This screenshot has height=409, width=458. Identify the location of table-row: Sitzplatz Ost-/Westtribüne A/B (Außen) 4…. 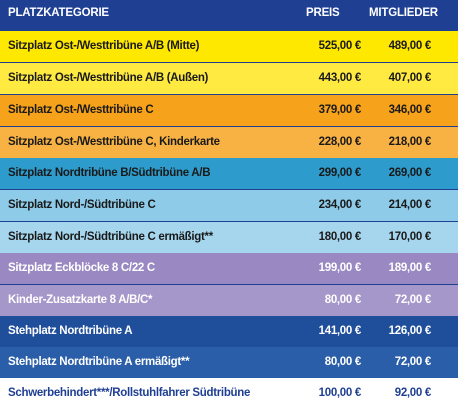
(229, 78).